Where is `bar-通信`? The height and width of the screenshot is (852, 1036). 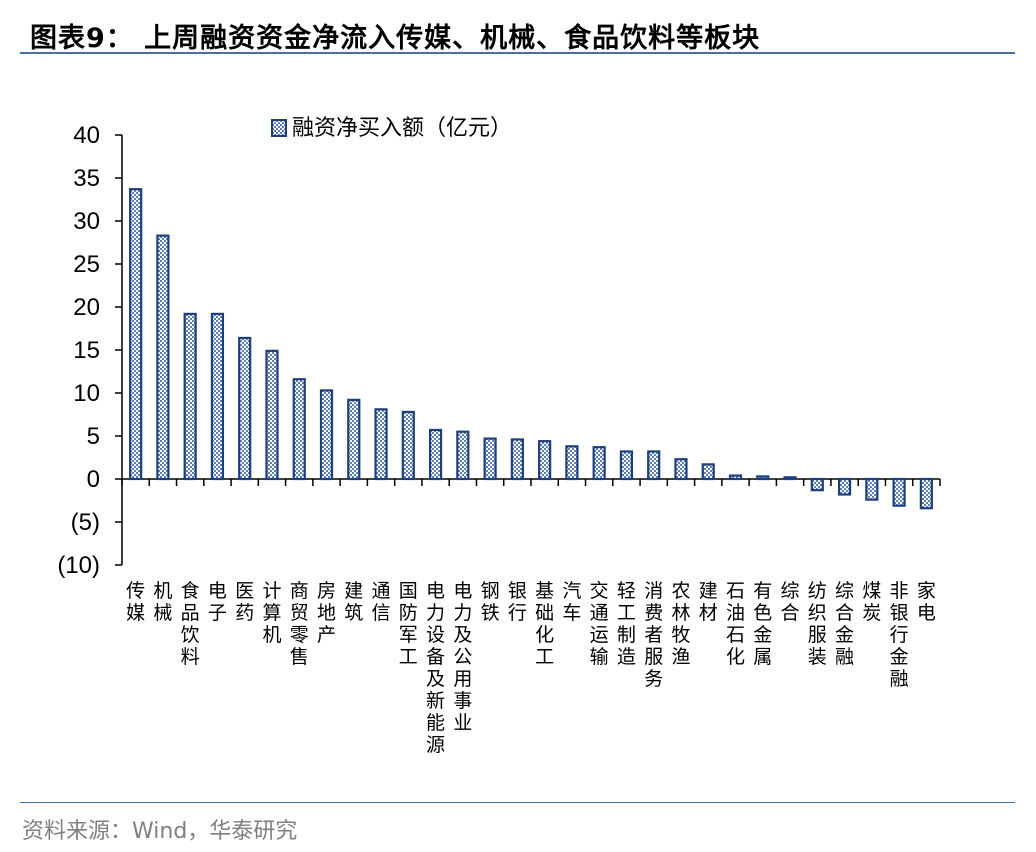 bar-通信 is located at coordinates (381, 444).